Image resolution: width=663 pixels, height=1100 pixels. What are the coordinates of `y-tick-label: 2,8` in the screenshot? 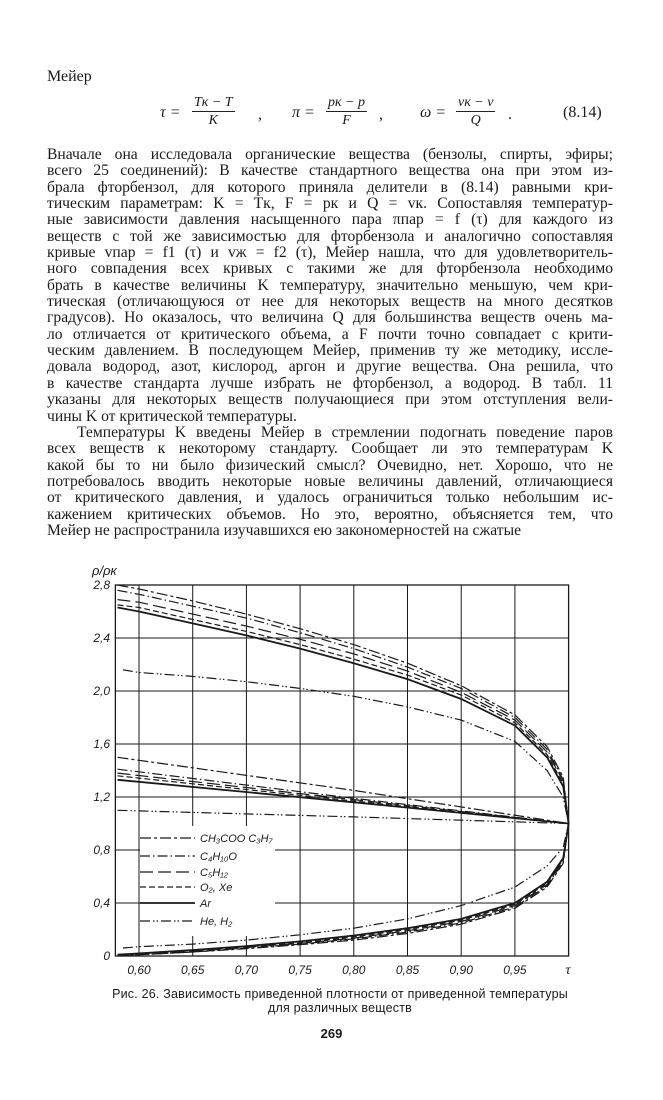 It's located at (101, 585).